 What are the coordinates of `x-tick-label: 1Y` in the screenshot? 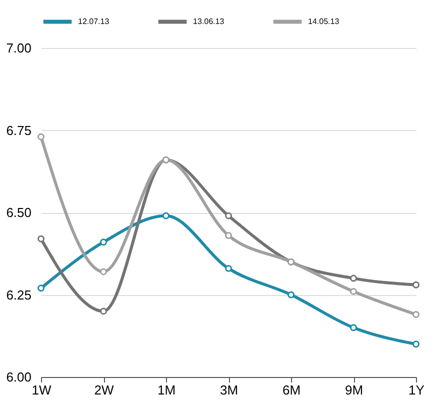 It's located at (416, 390).